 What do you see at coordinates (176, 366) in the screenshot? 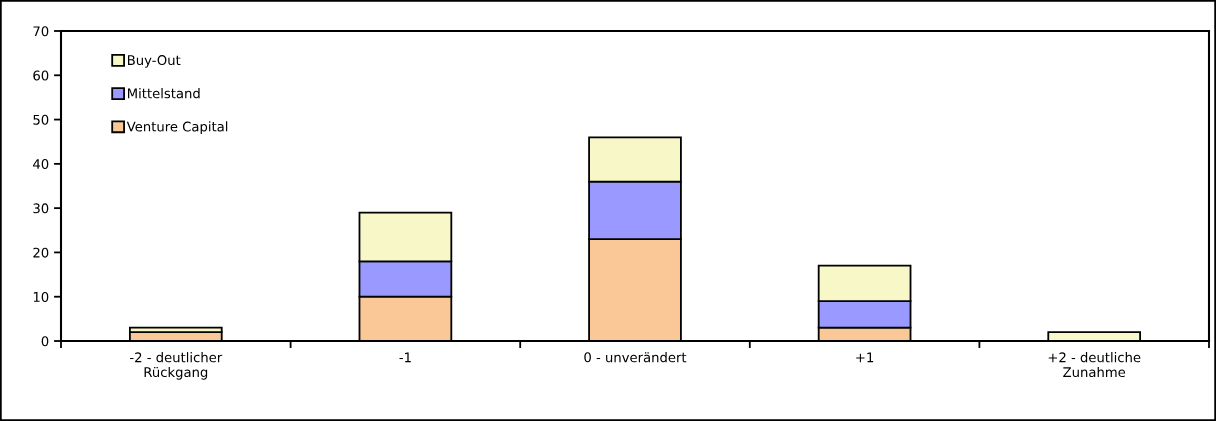
I see `x-tick-label: -2 - deutlicher Rückgang` at bounding box center [176, 366].